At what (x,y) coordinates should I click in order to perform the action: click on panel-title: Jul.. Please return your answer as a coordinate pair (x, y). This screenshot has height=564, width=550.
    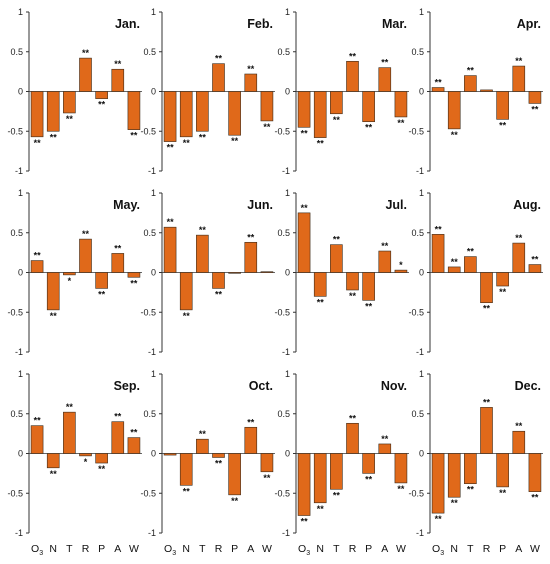
    Looking at the image, I should click on (396, 205).